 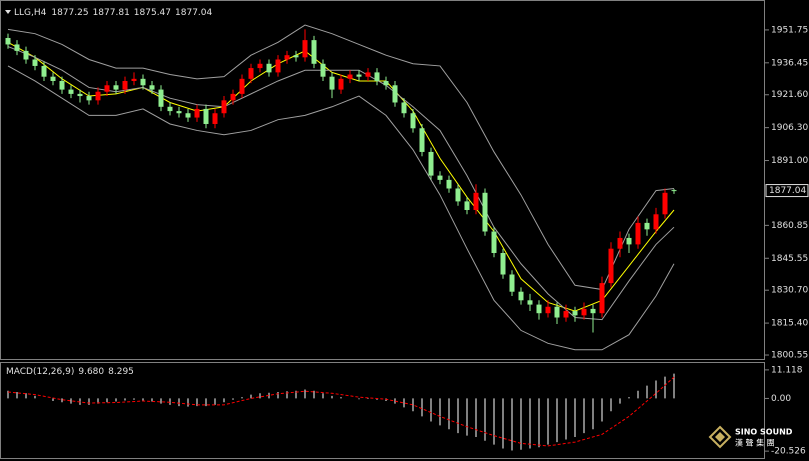 I want to click on logo-core, so click(x=720, y=437).